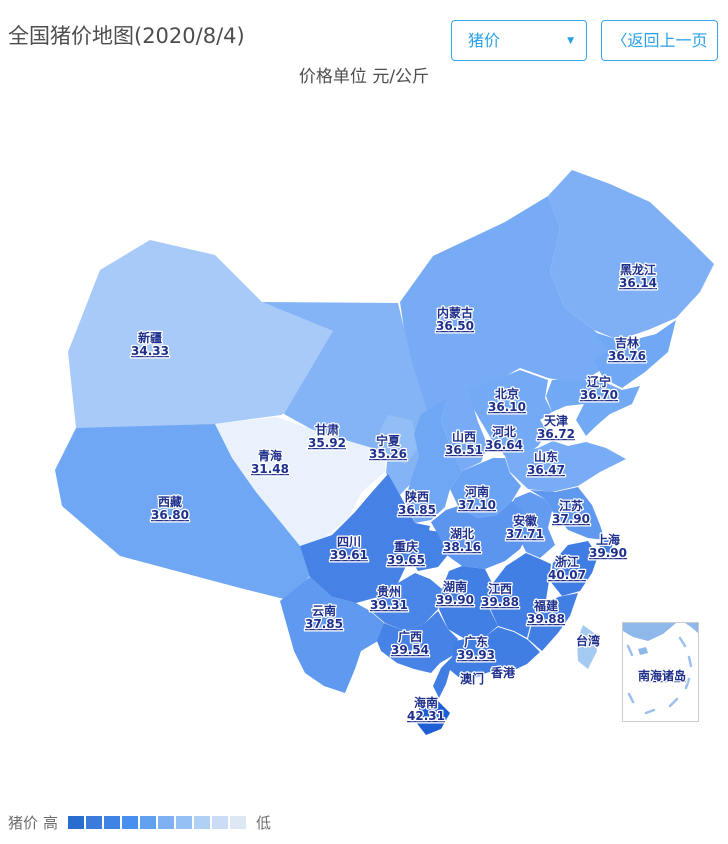 Image resolution: width=728 pixels, height=844 pixels. Describe the element at coordinates (507, 309) in the screenshot. I see `province-neimenggu` at that location.